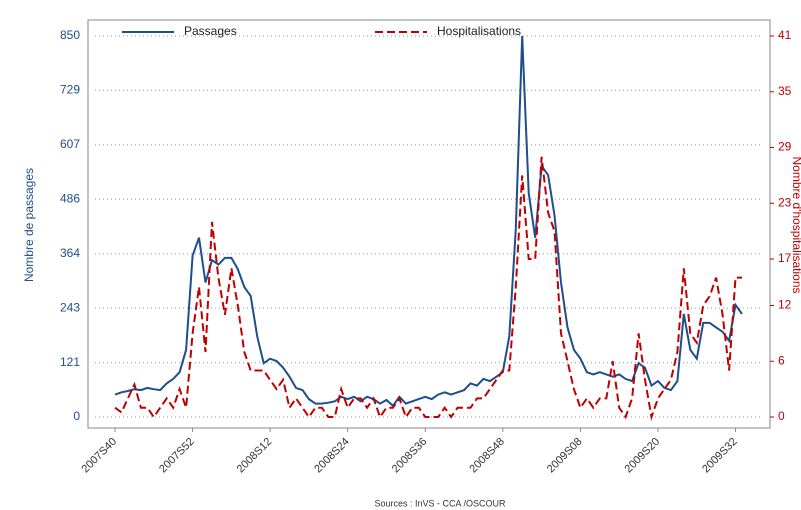 This screenshot has height=510, width=801. I want to click on y2-tick-label: 12, so click(785, 305).